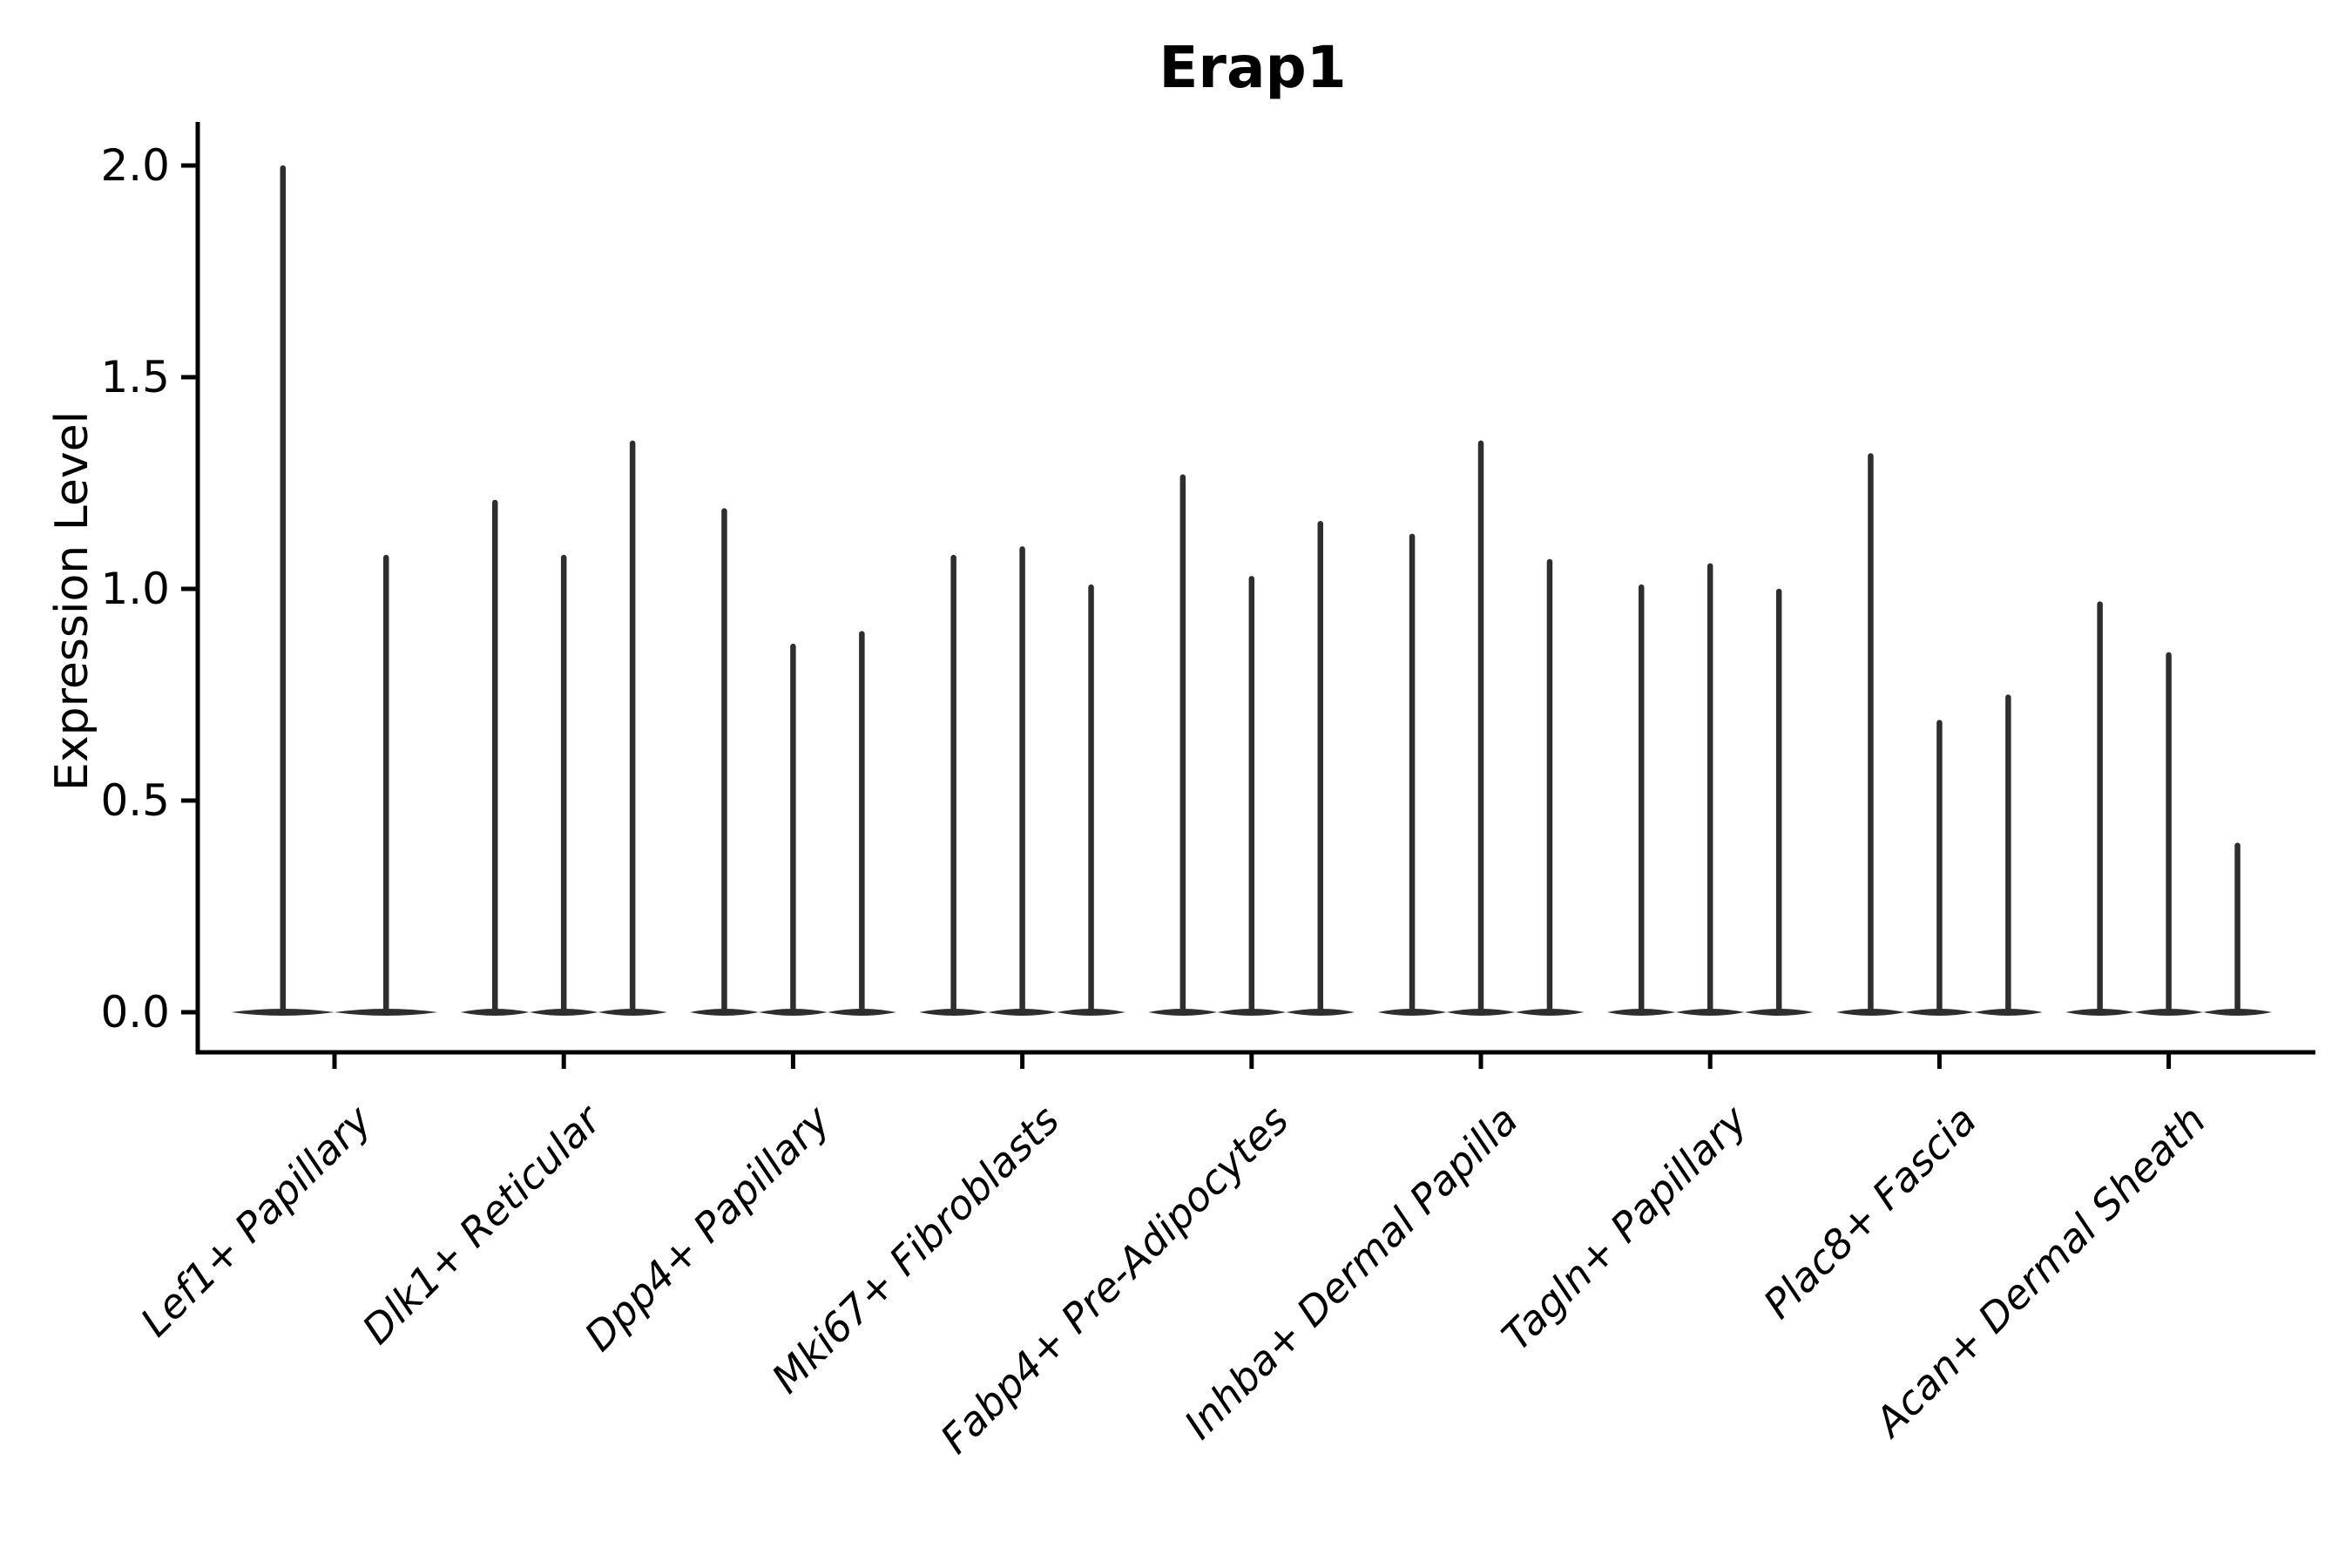 Image resolution: width=2352 pixels, height=1568 pixels. What do you see at coordinates (256, 1221) in the screenshot?
I see `x-tick-label: Lef1+ Papillary` at bounding box center [256, 1221].